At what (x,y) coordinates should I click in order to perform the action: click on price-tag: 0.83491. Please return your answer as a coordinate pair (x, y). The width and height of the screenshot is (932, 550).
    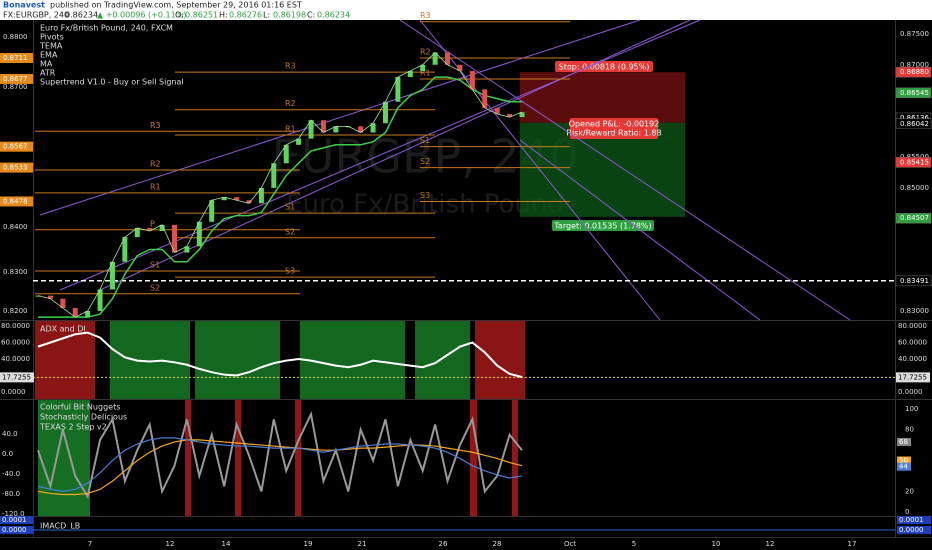
    Looking at the image, I should click on (914, 281).